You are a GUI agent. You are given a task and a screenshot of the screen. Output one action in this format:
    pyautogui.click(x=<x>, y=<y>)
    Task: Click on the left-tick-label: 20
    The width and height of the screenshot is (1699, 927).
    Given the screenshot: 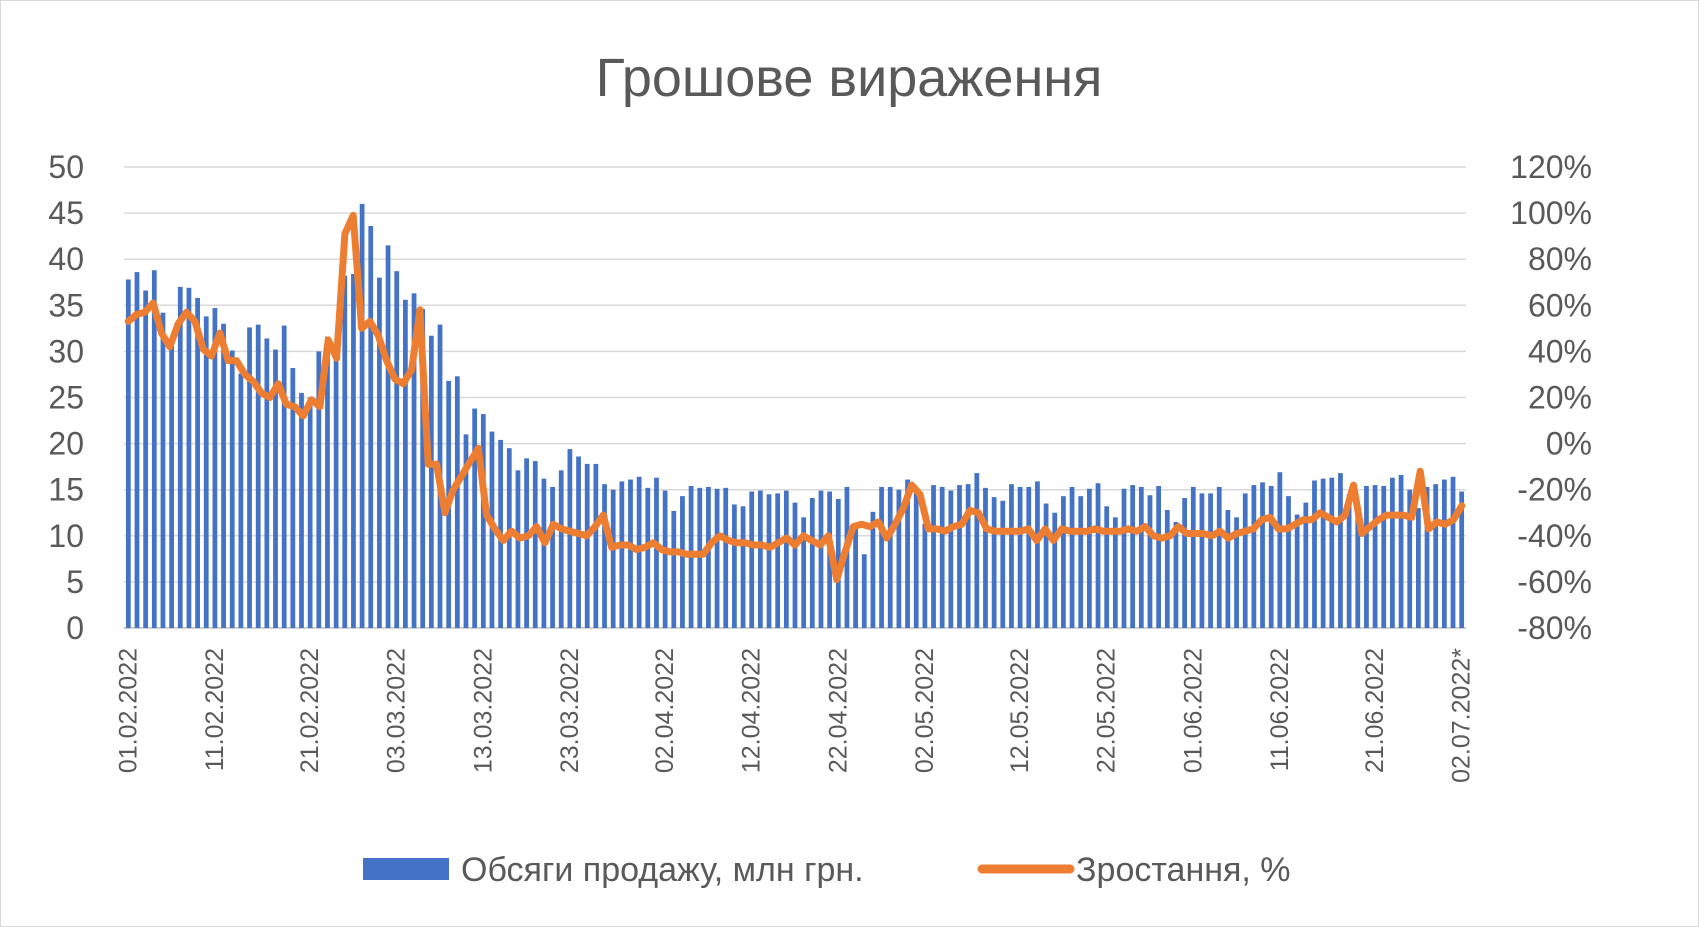 What is the action you would take?
    pyautogui.click(x=66, y=444)
    